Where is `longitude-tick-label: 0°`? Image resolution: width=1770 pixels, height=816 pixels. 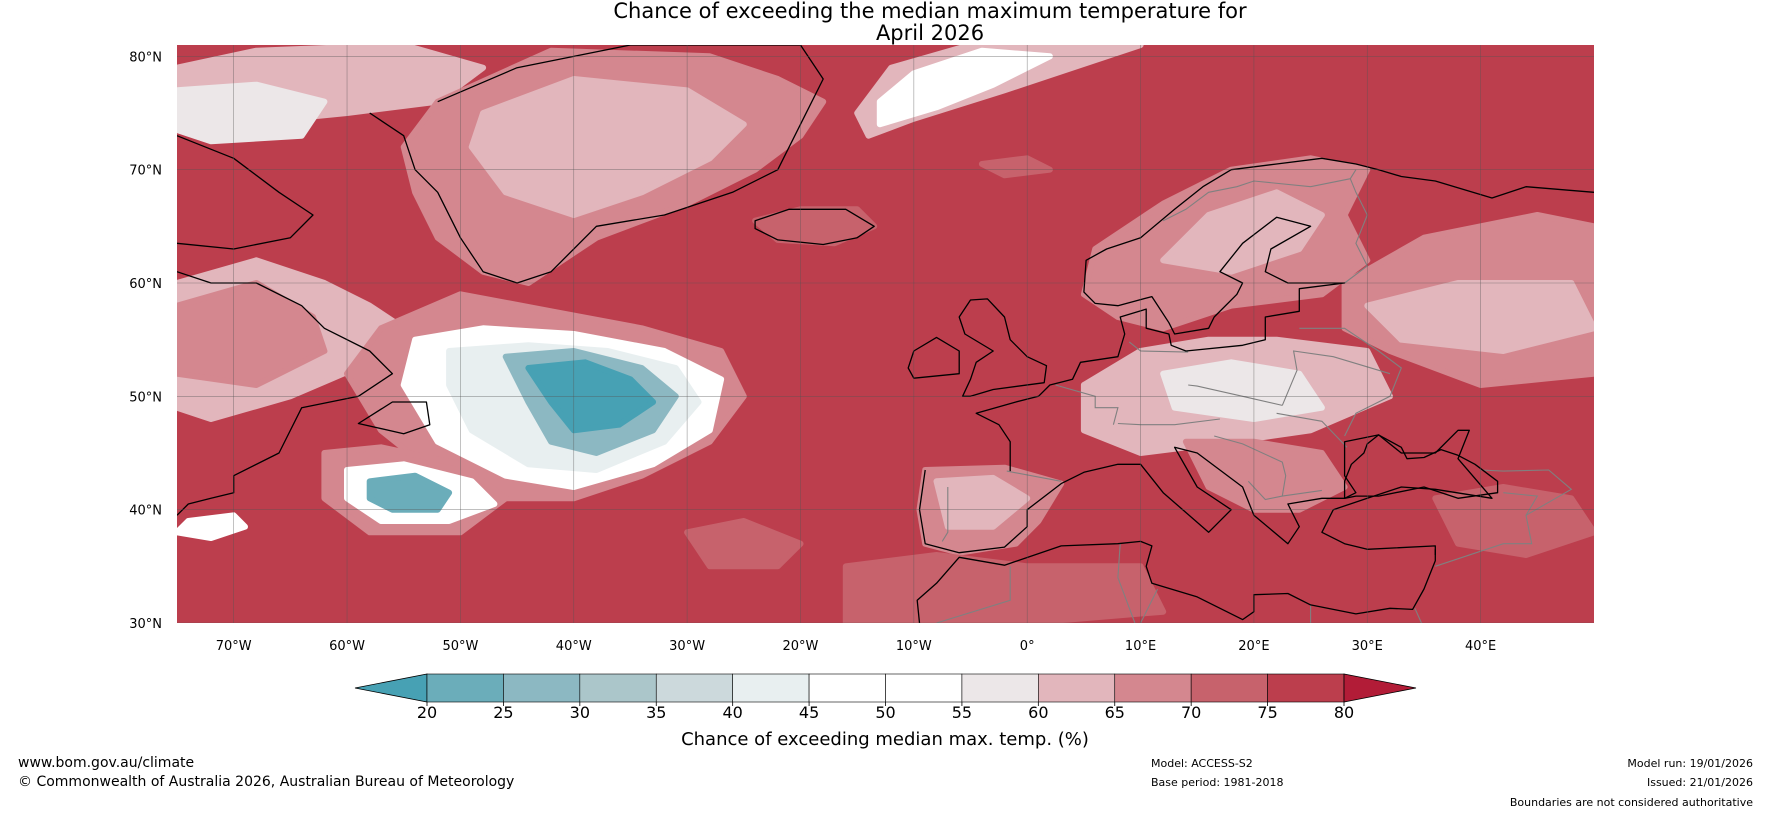 longitude-tick-label: 0° is located at coordinates (1027, 646).